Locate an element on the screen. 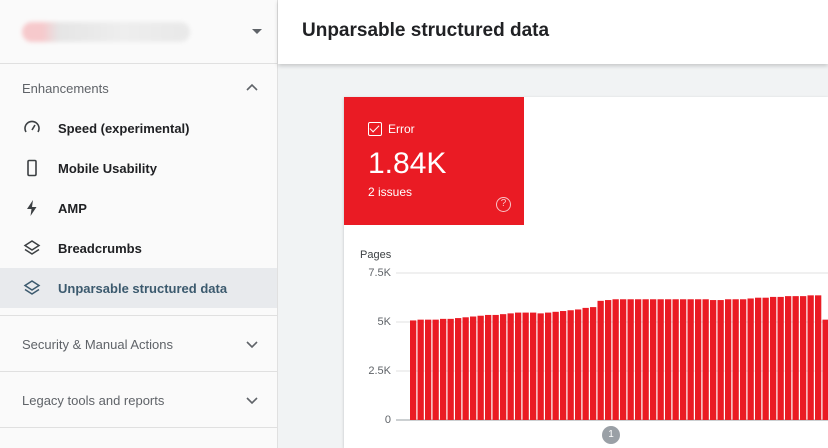 Image resolution: width=828 pixels, height=448 pixels. page-header: Unparsable structured data is located at coordinates (553, 32).